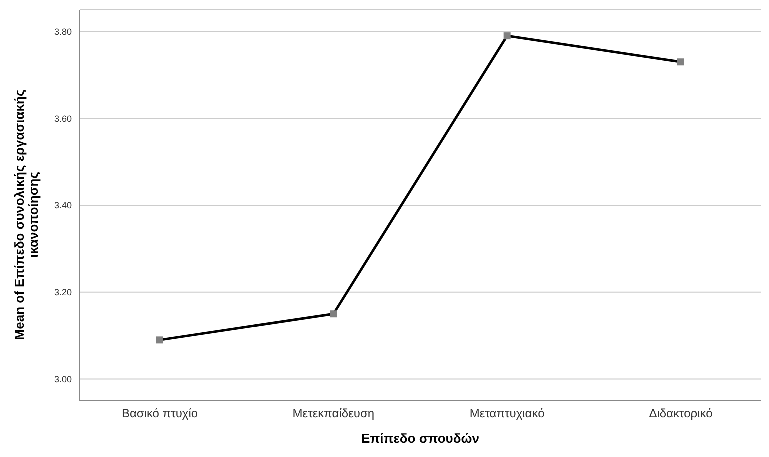 The image size is (769, 457). What do you see at coordinates (421, 438) in the screenshot?
I see `x-axis-title: Επίπεδο σπουδών` at bounding box center [421, 438].